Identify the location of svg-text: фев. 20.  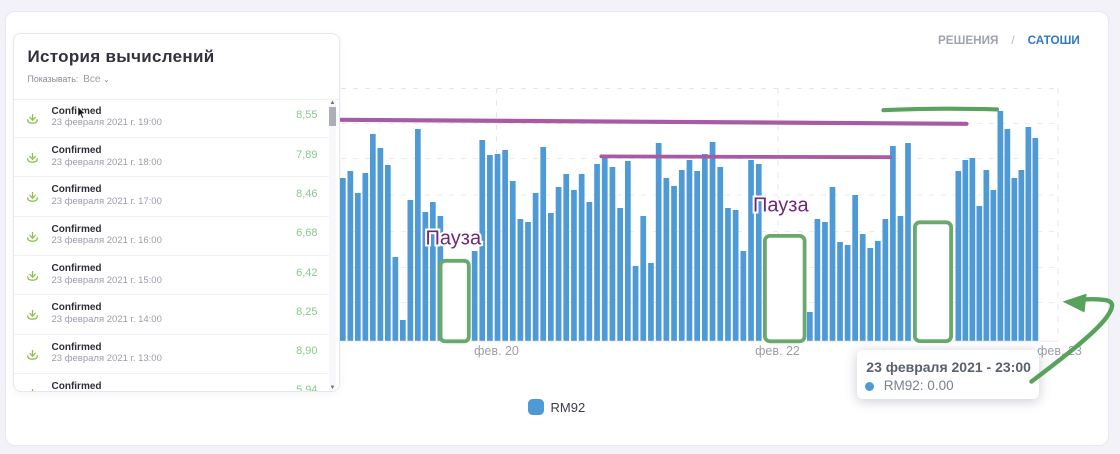
(496, 351).